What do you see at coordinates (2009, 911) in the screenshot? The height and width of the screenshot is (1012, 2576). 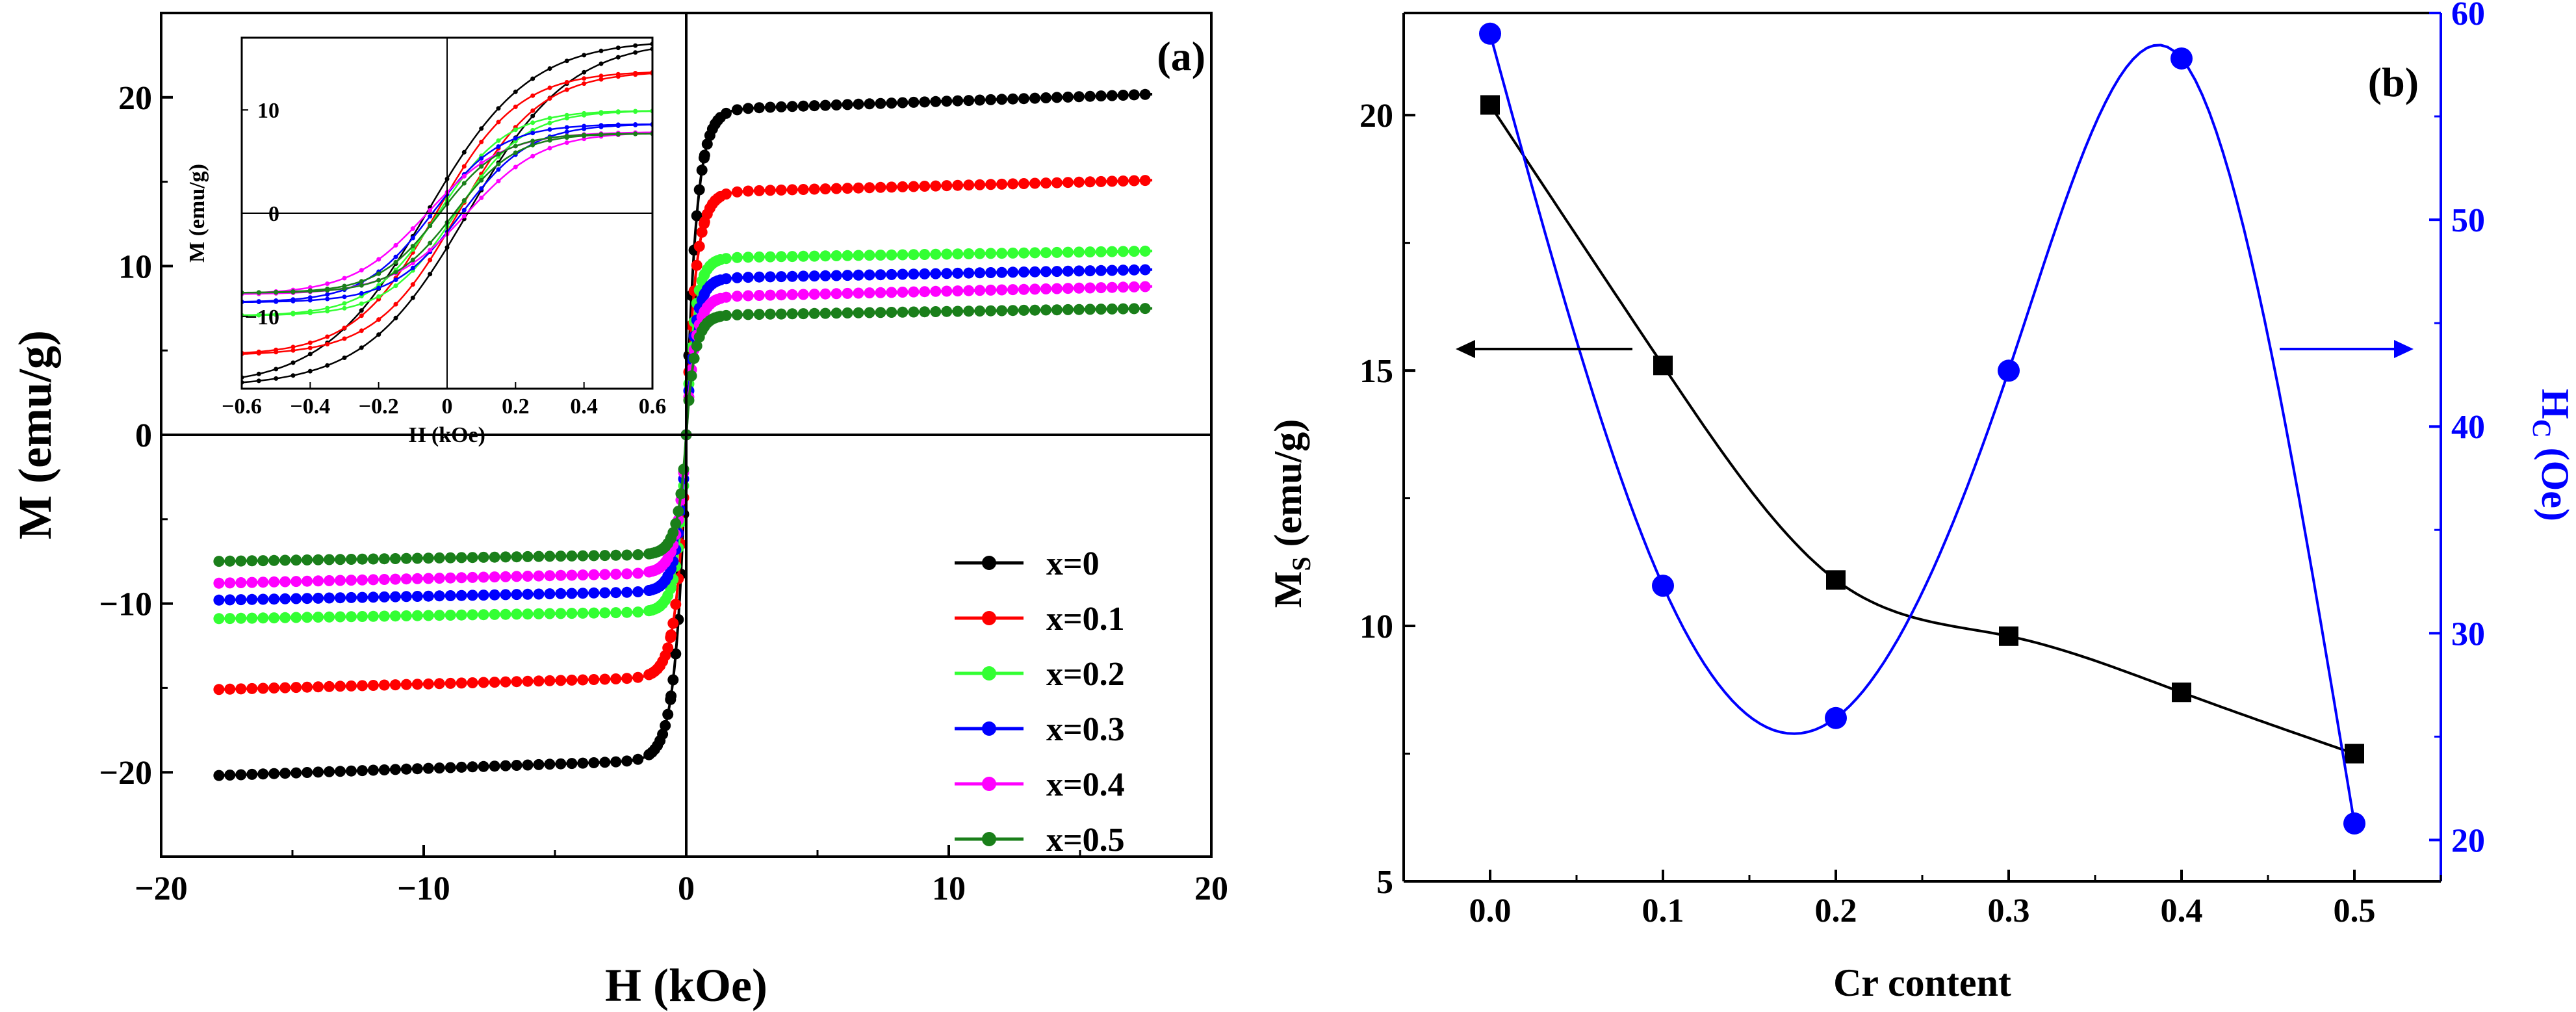 I see `panel-b-x-tick-label: 0.3` at bounding box center [2009, 911].